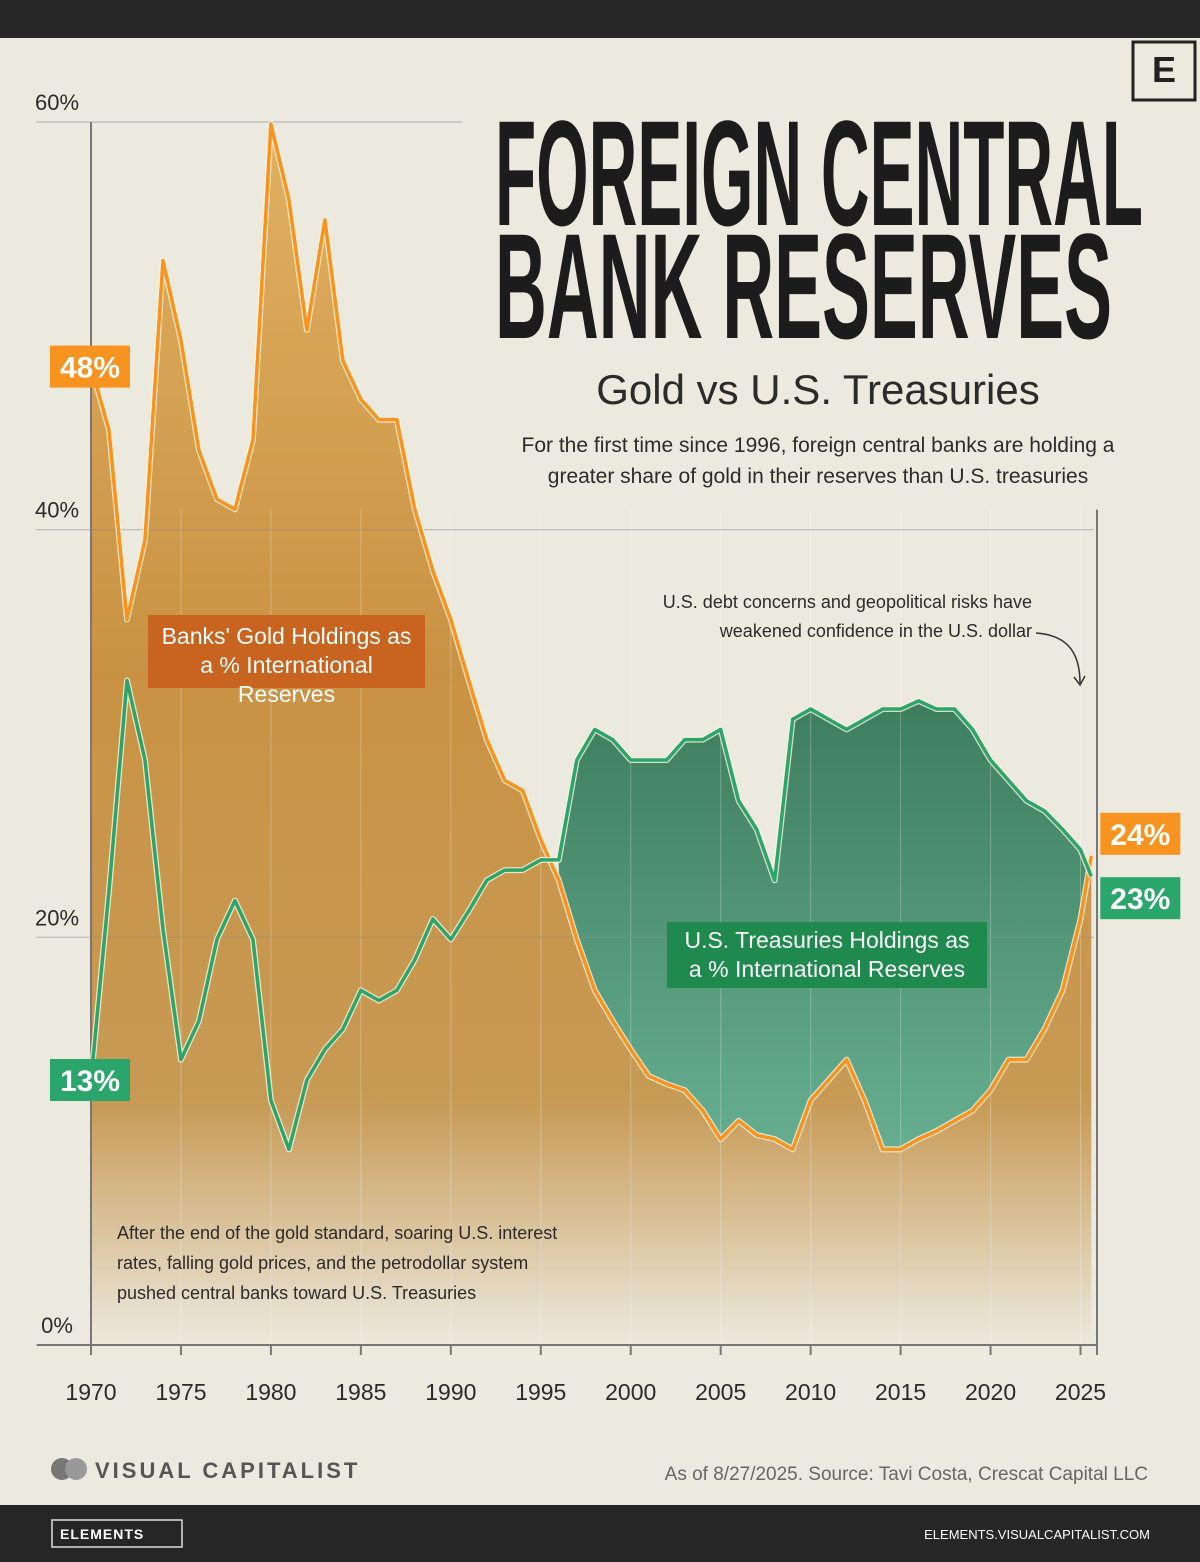 The width and height of the screenshot is (1200, 1562). Describe the element at coordinates (900, 1392) in the screenshot. I see `x-tick-label: 2015` at that location.